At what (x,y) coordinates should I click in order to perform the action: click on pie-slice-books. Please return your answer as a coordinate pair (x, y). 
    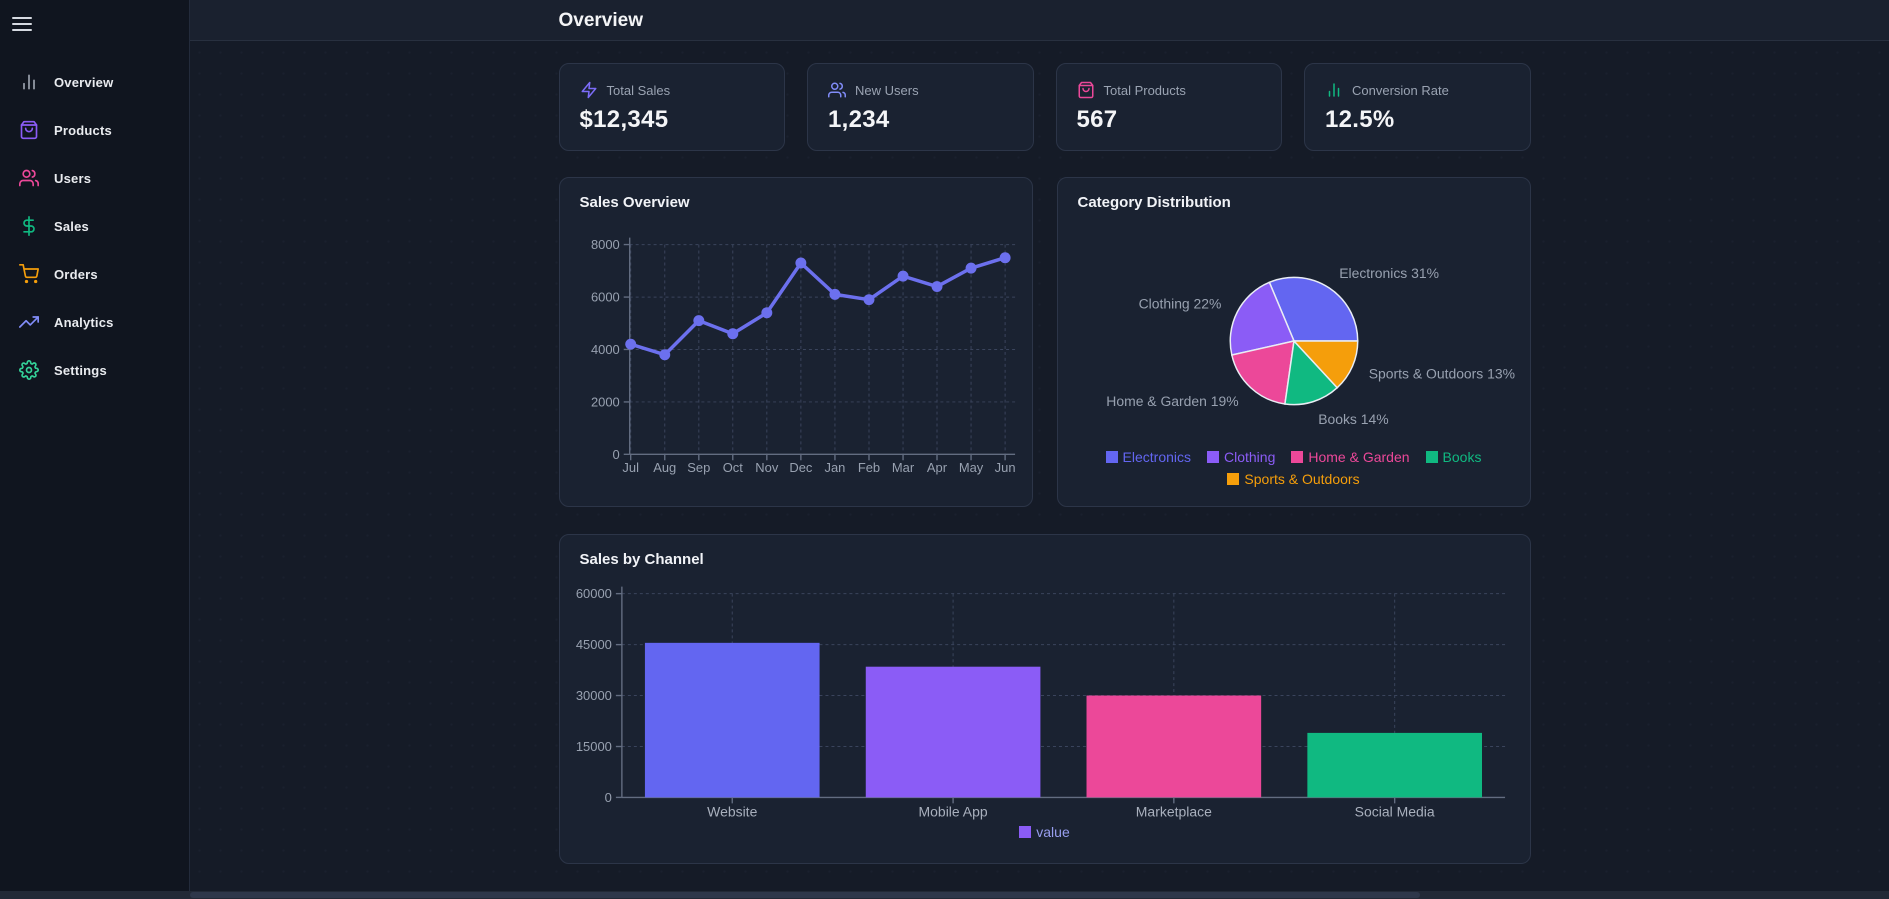
    Looking at the image, I should click on (1310, 372).